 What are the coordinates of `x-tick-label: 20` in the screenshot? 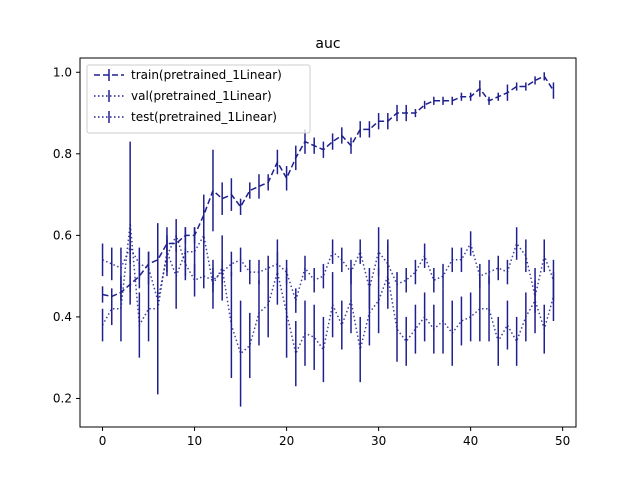 It's located at (286, 441).